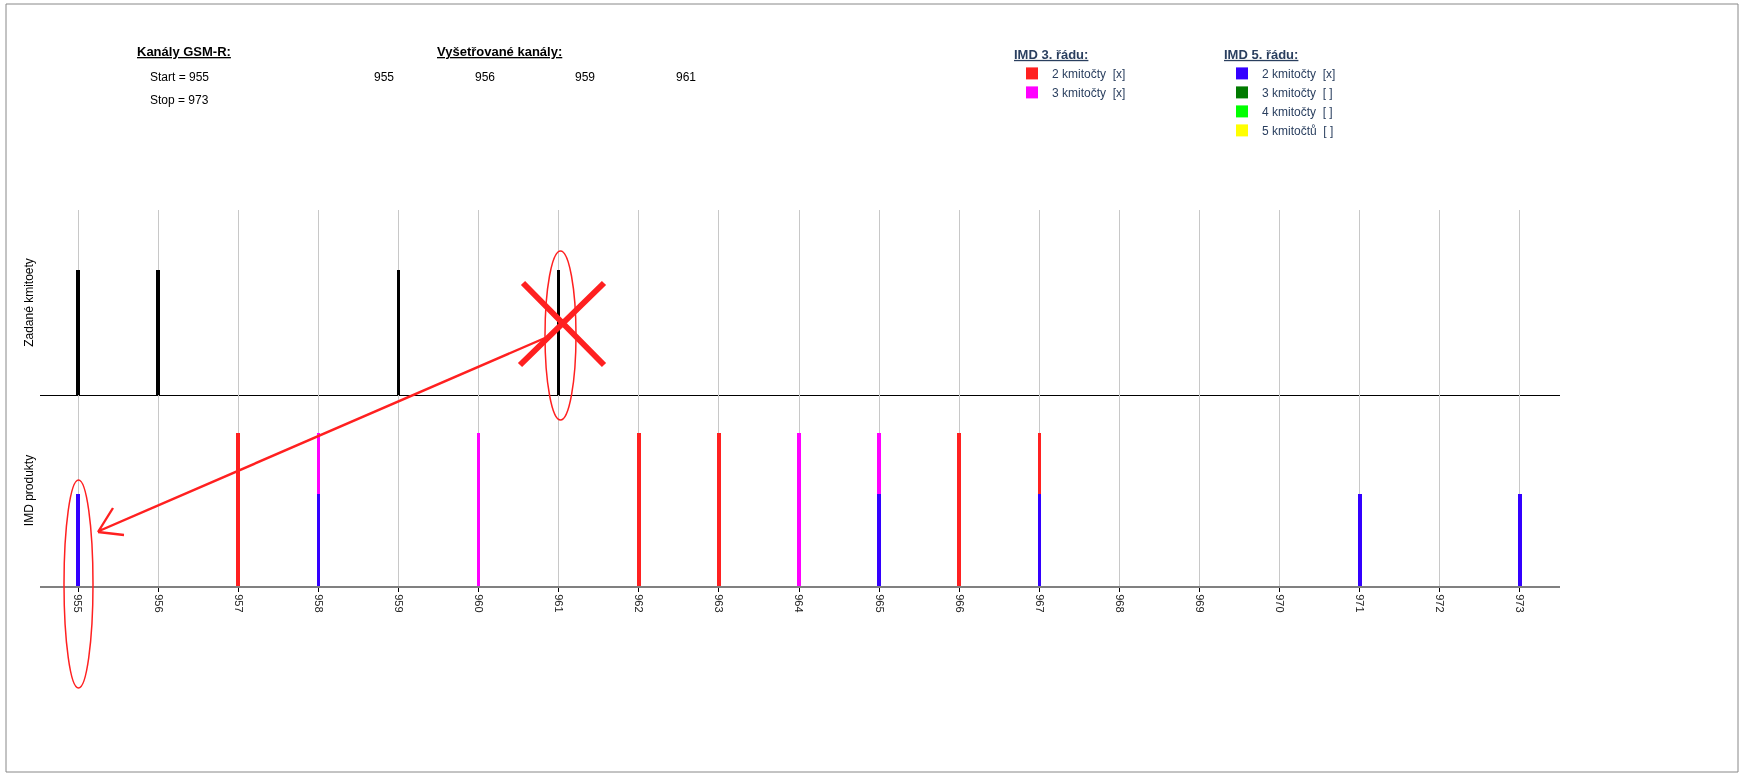 This screenshot has height=776, width=1744. What do you see at coordinates (1039, 603) in the screenshot?
I see `x-tick-label: 967` at bounding box center [1039, 603].